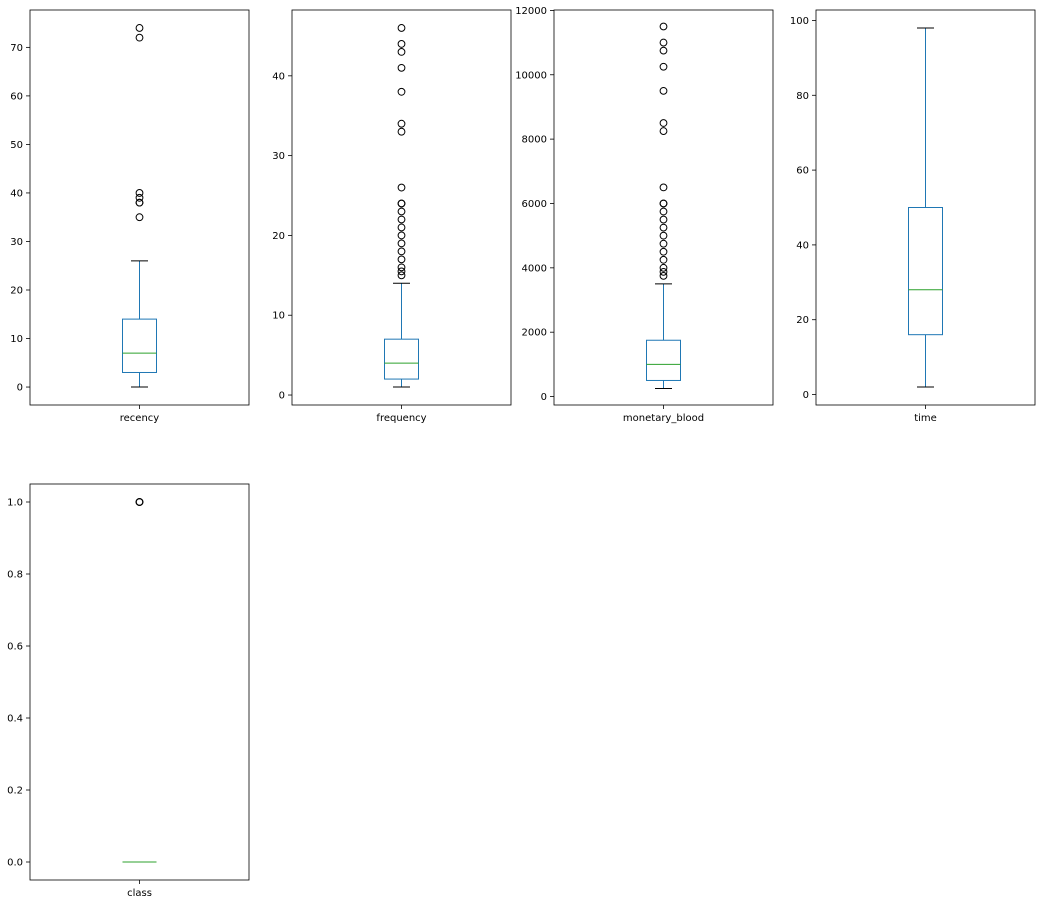 This screenshot has height=904, width=1045. Describe the element at coordinates (16, 48) in the screenshot. I see `y-tick-label: 70` at that location.